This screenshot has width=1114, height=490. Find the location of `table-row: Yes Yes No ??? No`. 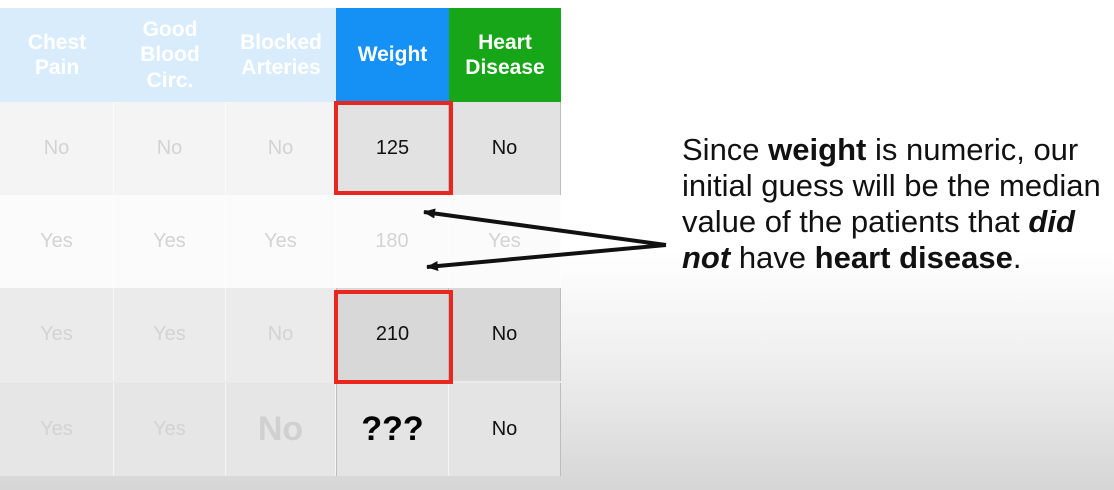

table-row: Yes Yes No ??? No is located at coordinates (280, 429).